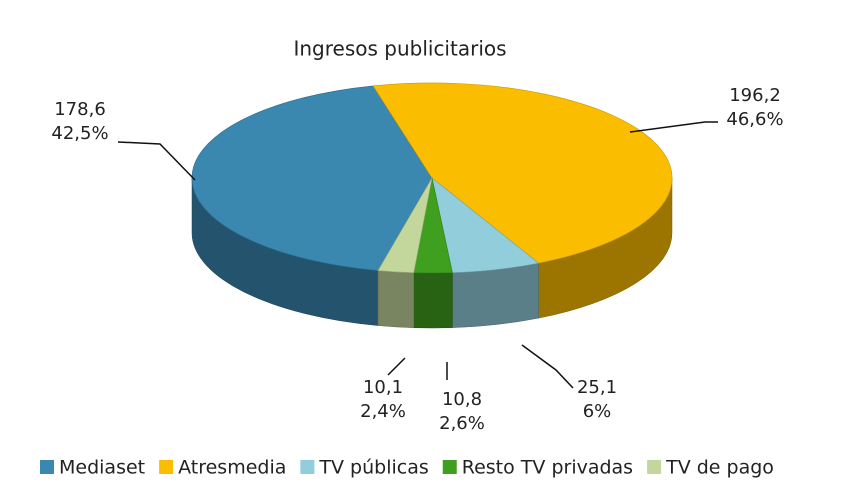 Image resolution: width=863 pixels, height=487 pixels. Describe the element at coordinates (462, 423) in the screenshot. I see `percent-label: 2,6%` at that location.